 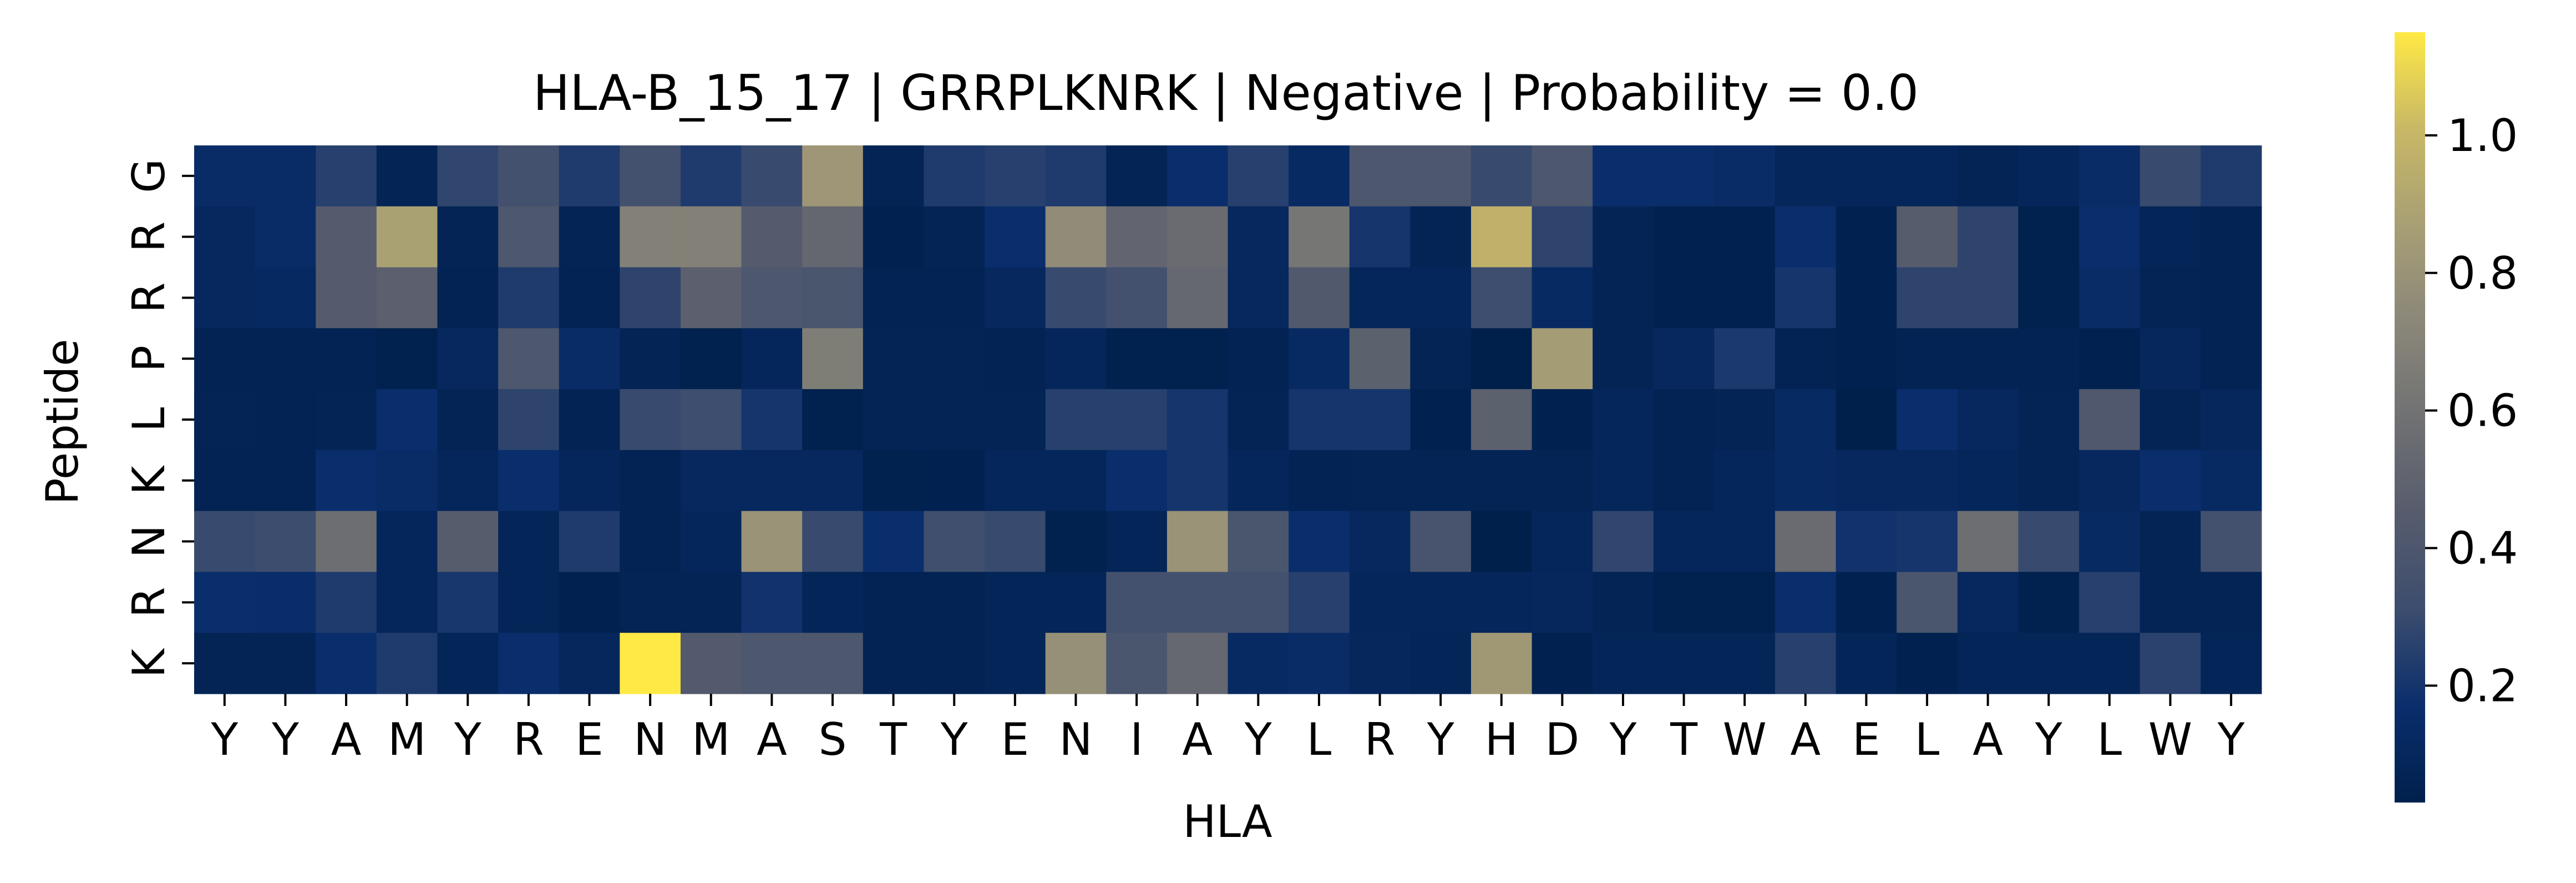 I want to click on colorbar, so click(x=2410, y=417).